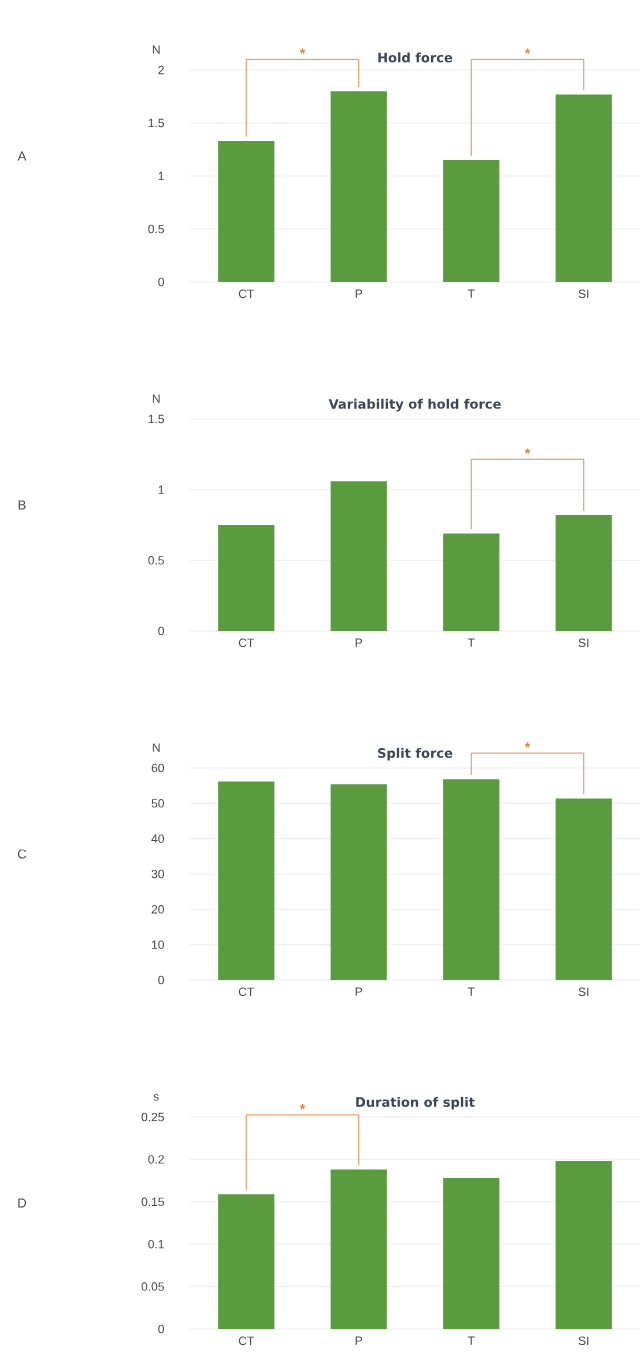  I want to click on text: D, so click(22, 1203).